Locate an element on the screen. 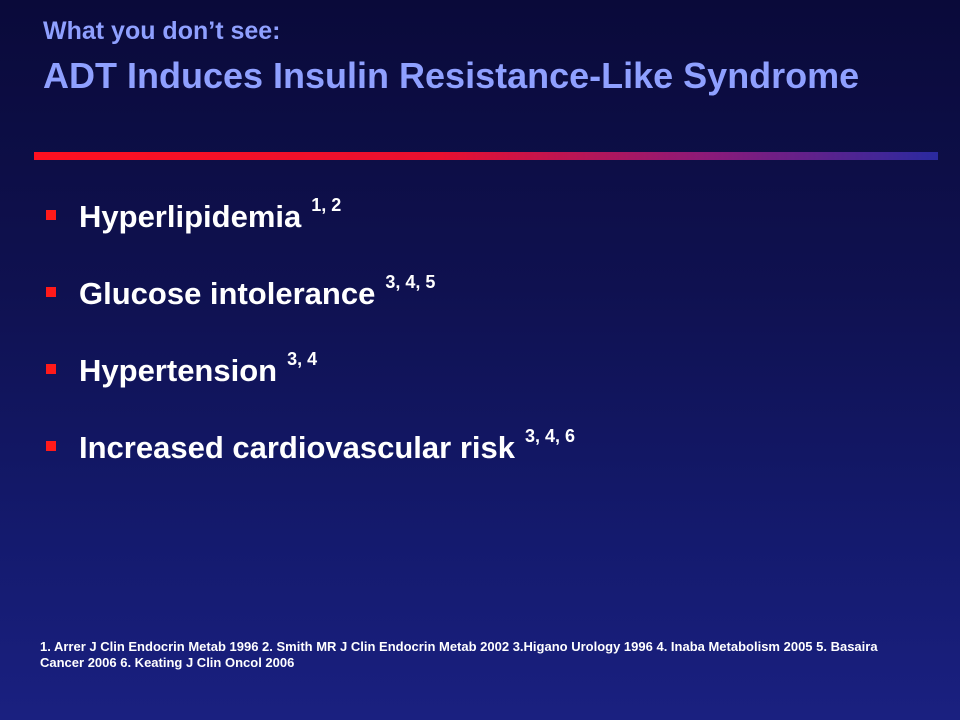 This screenshot has width=960, height=720. slide-kicker: What you don’t see: is located at coordinates (162, 31).